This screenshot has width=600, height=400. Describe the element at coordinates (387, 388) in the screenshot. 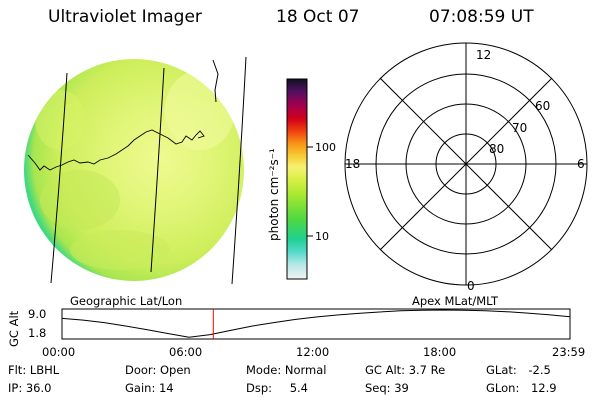

I see `info-seq: Seq: 39` at that location.